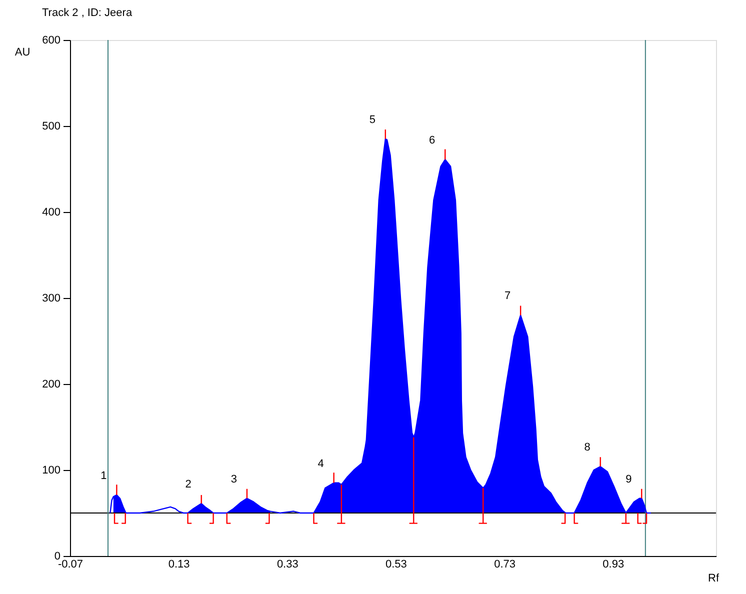 Image resolution: width=746 pixels, height=594 pixels. I want to click on y-tick-label: 500, so click(51, 126).